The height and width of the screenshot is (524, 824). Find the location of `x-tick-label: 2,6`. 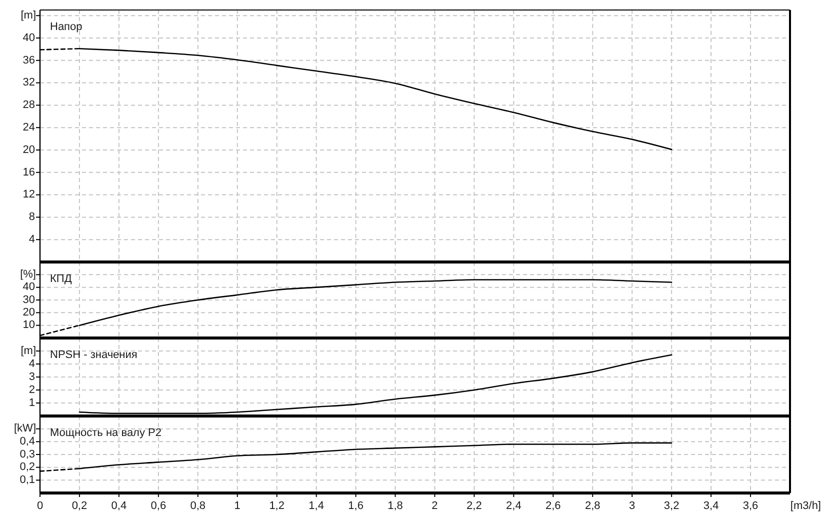

x-tick-label: 2,6 is located at coordinates (553, 506).